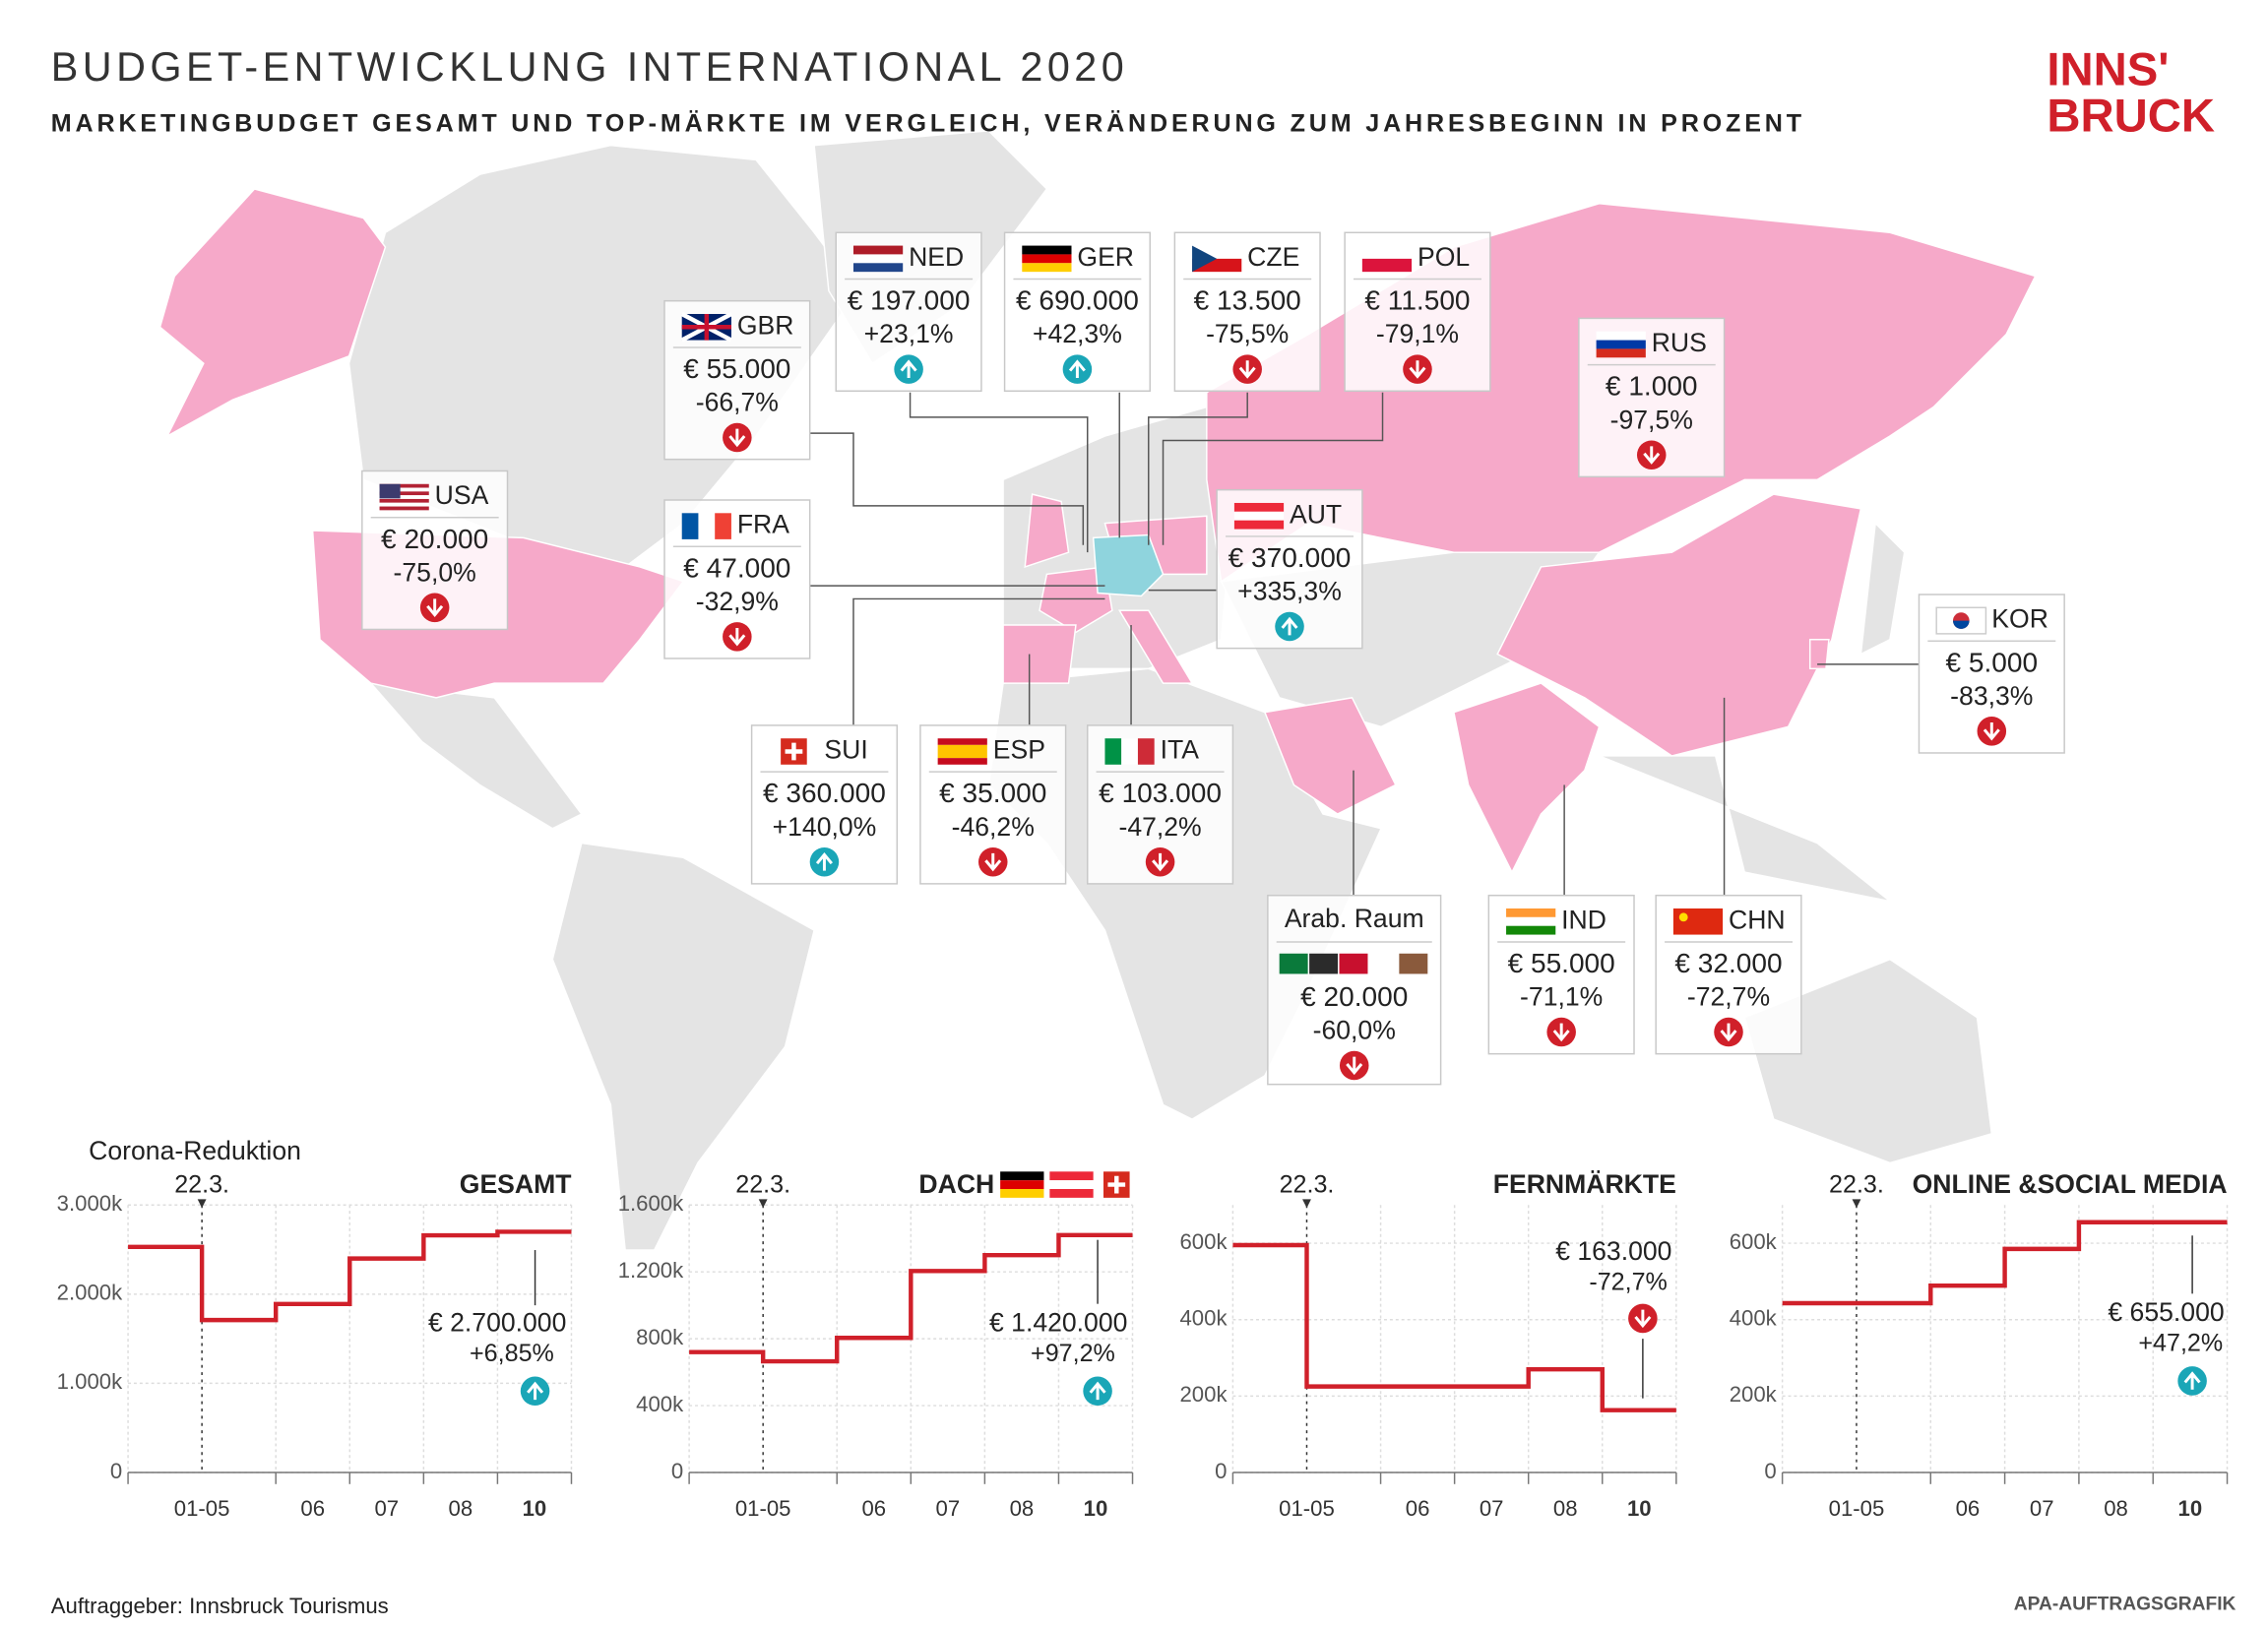 The image size is (2268, 1628). I want to click on annotation-change: +97,2%, so click(1073, 1353).